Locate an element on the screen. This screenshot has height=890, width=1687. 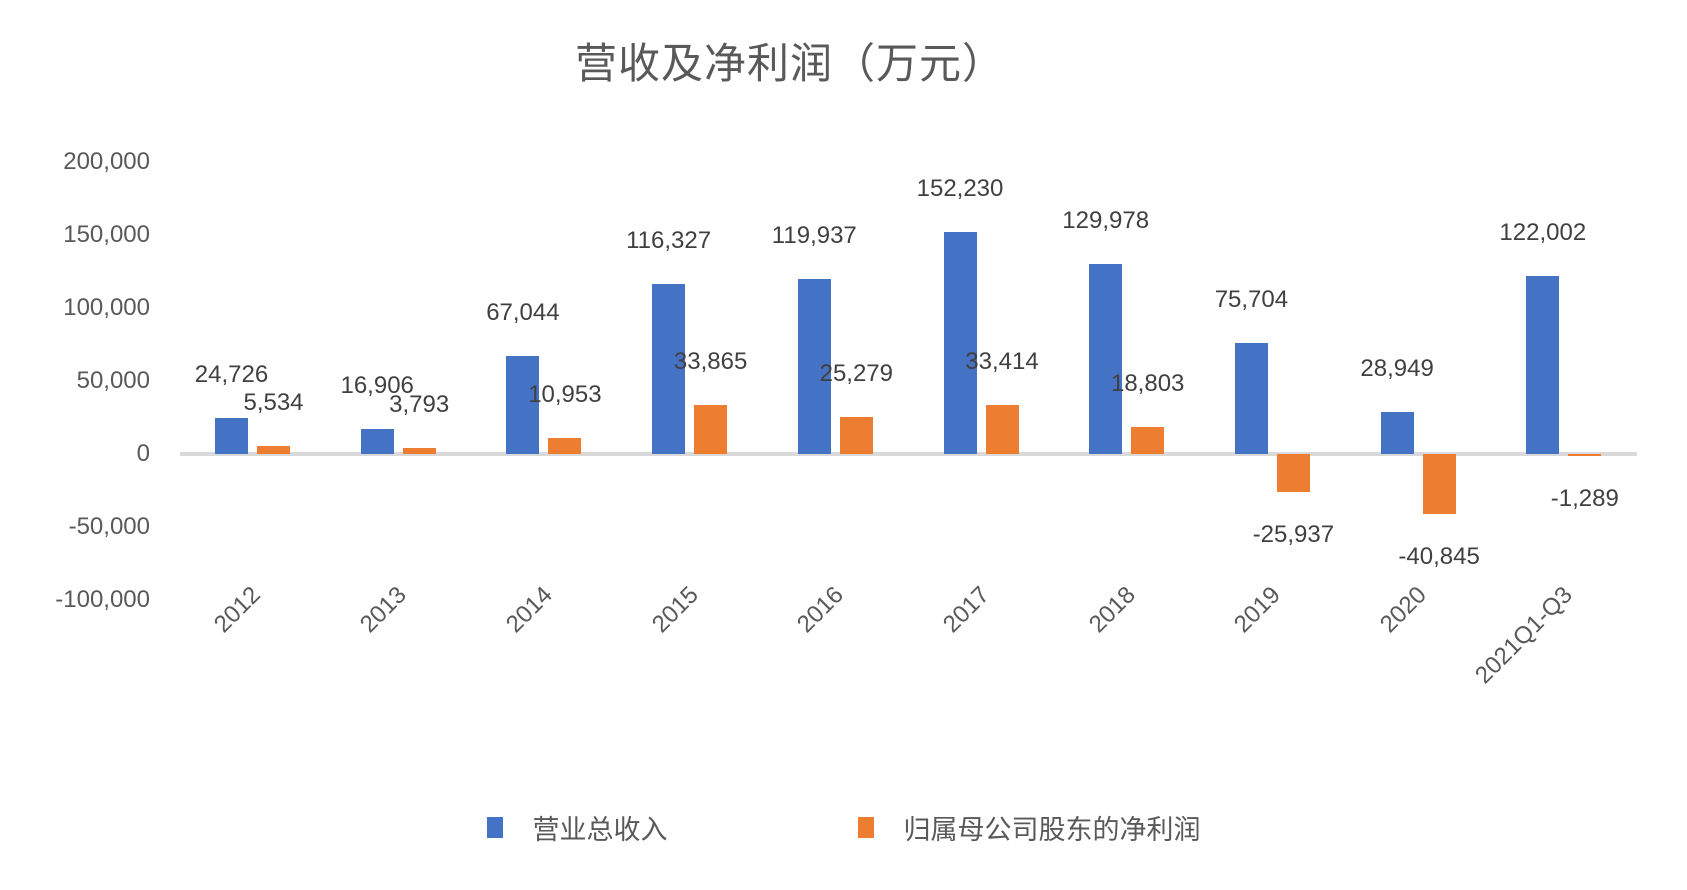
value-label-revenue-2013: 16,906 is located at coordinates (377, 386).